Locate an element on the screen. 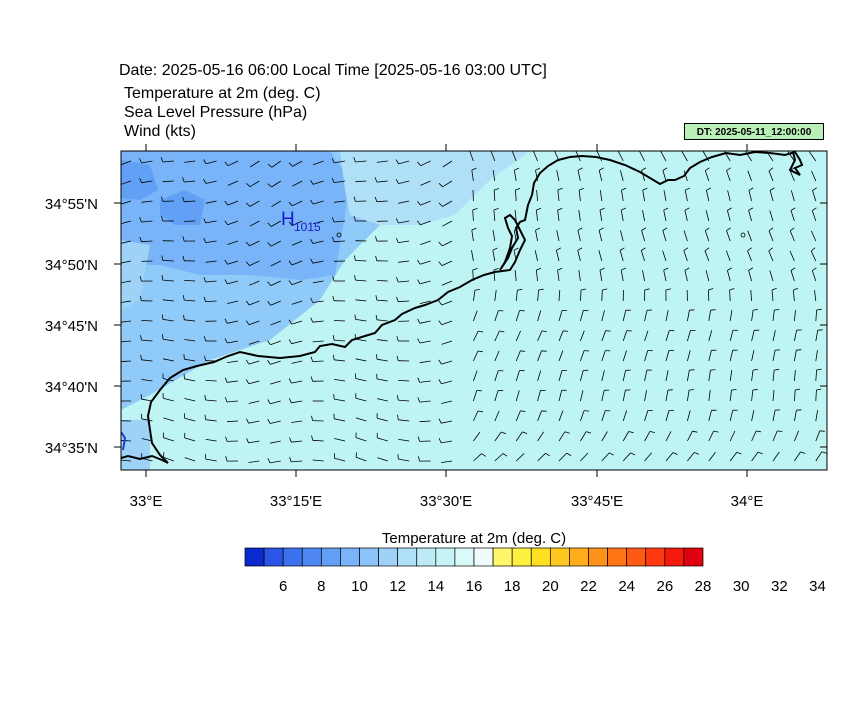  field-temperature: Temperature at 2m (deg. C) is located at coordinates (222, 93).